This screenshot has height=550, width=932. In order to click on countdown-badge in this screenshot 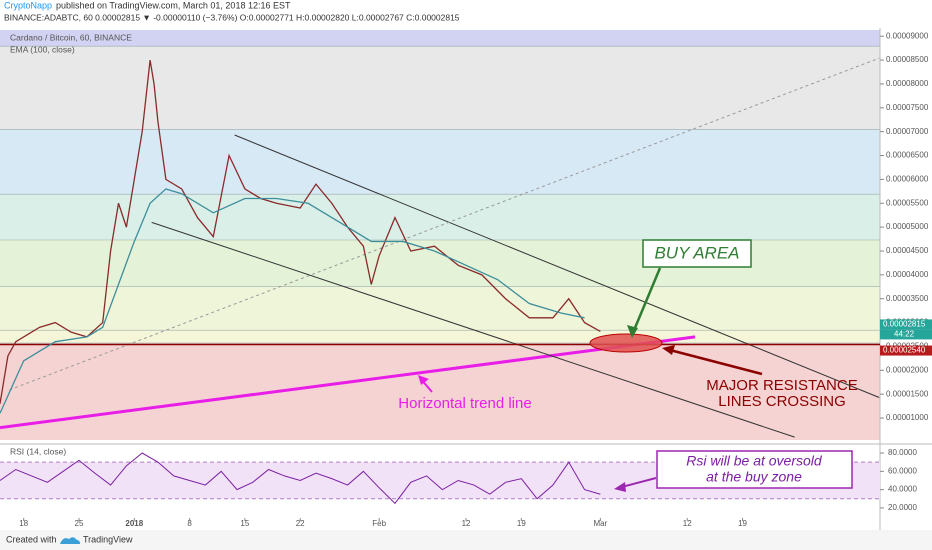, I will do `click(906, 334)`.